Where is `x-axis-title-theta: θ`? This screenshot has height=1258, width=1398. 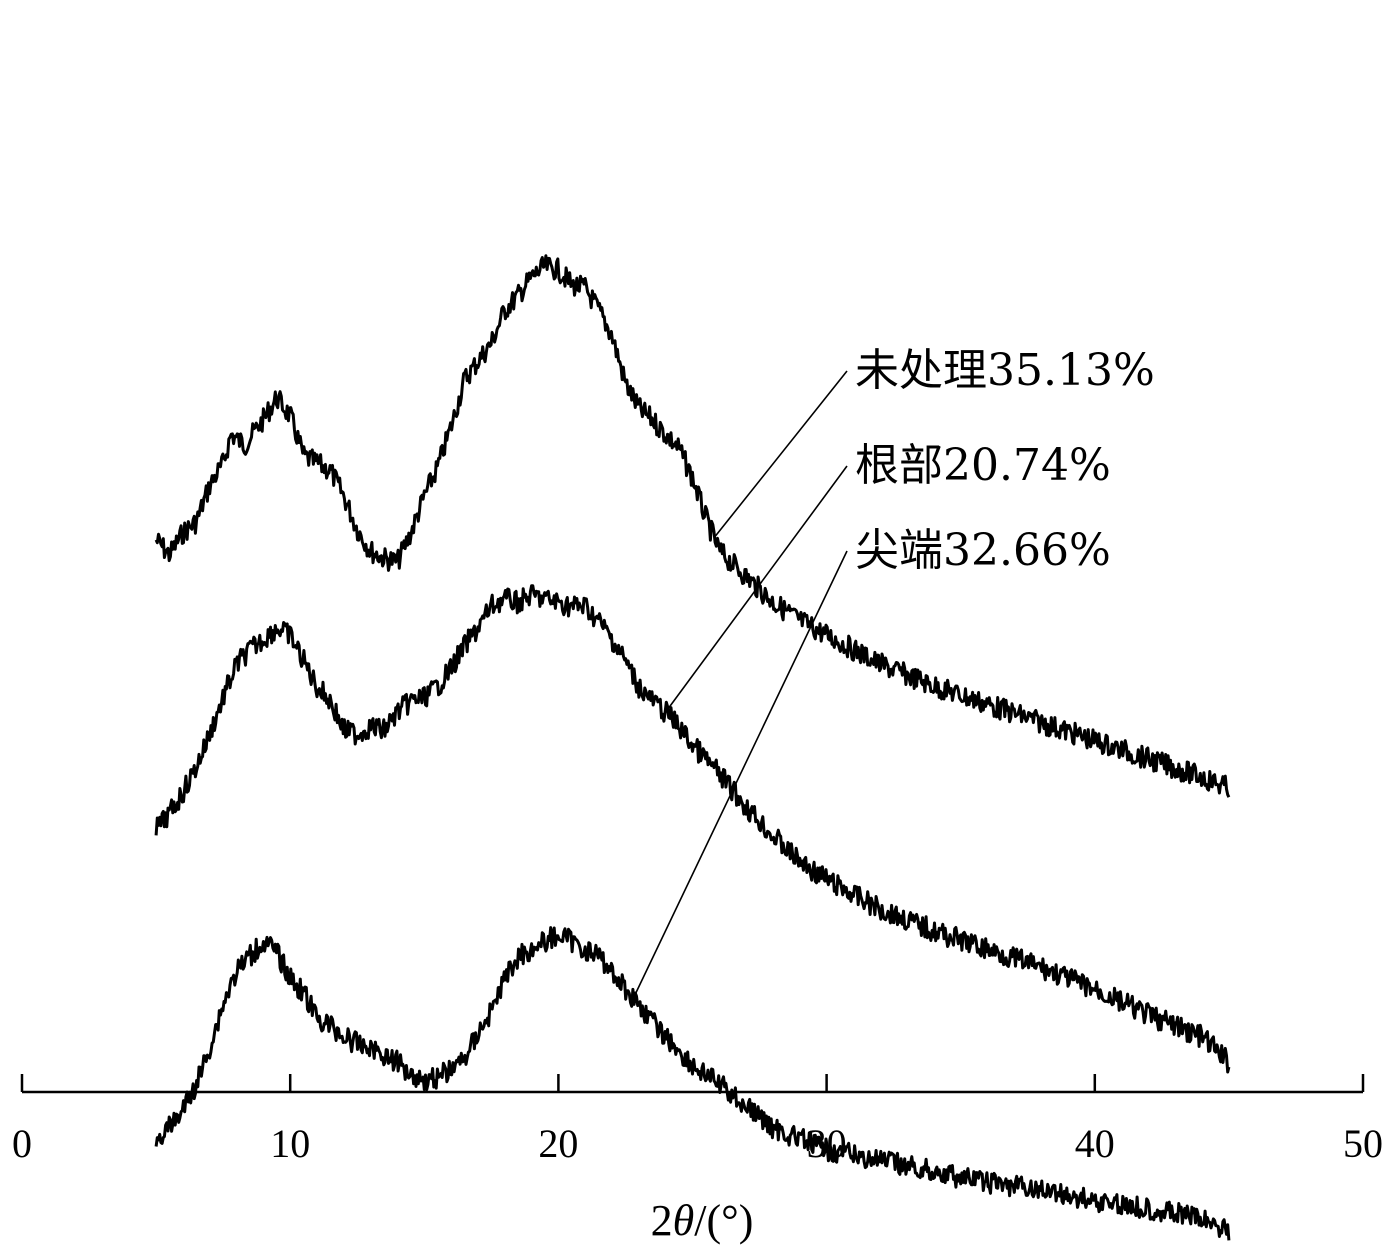
x-axis-title-theta: θ is located at coordinates (684, 1220).